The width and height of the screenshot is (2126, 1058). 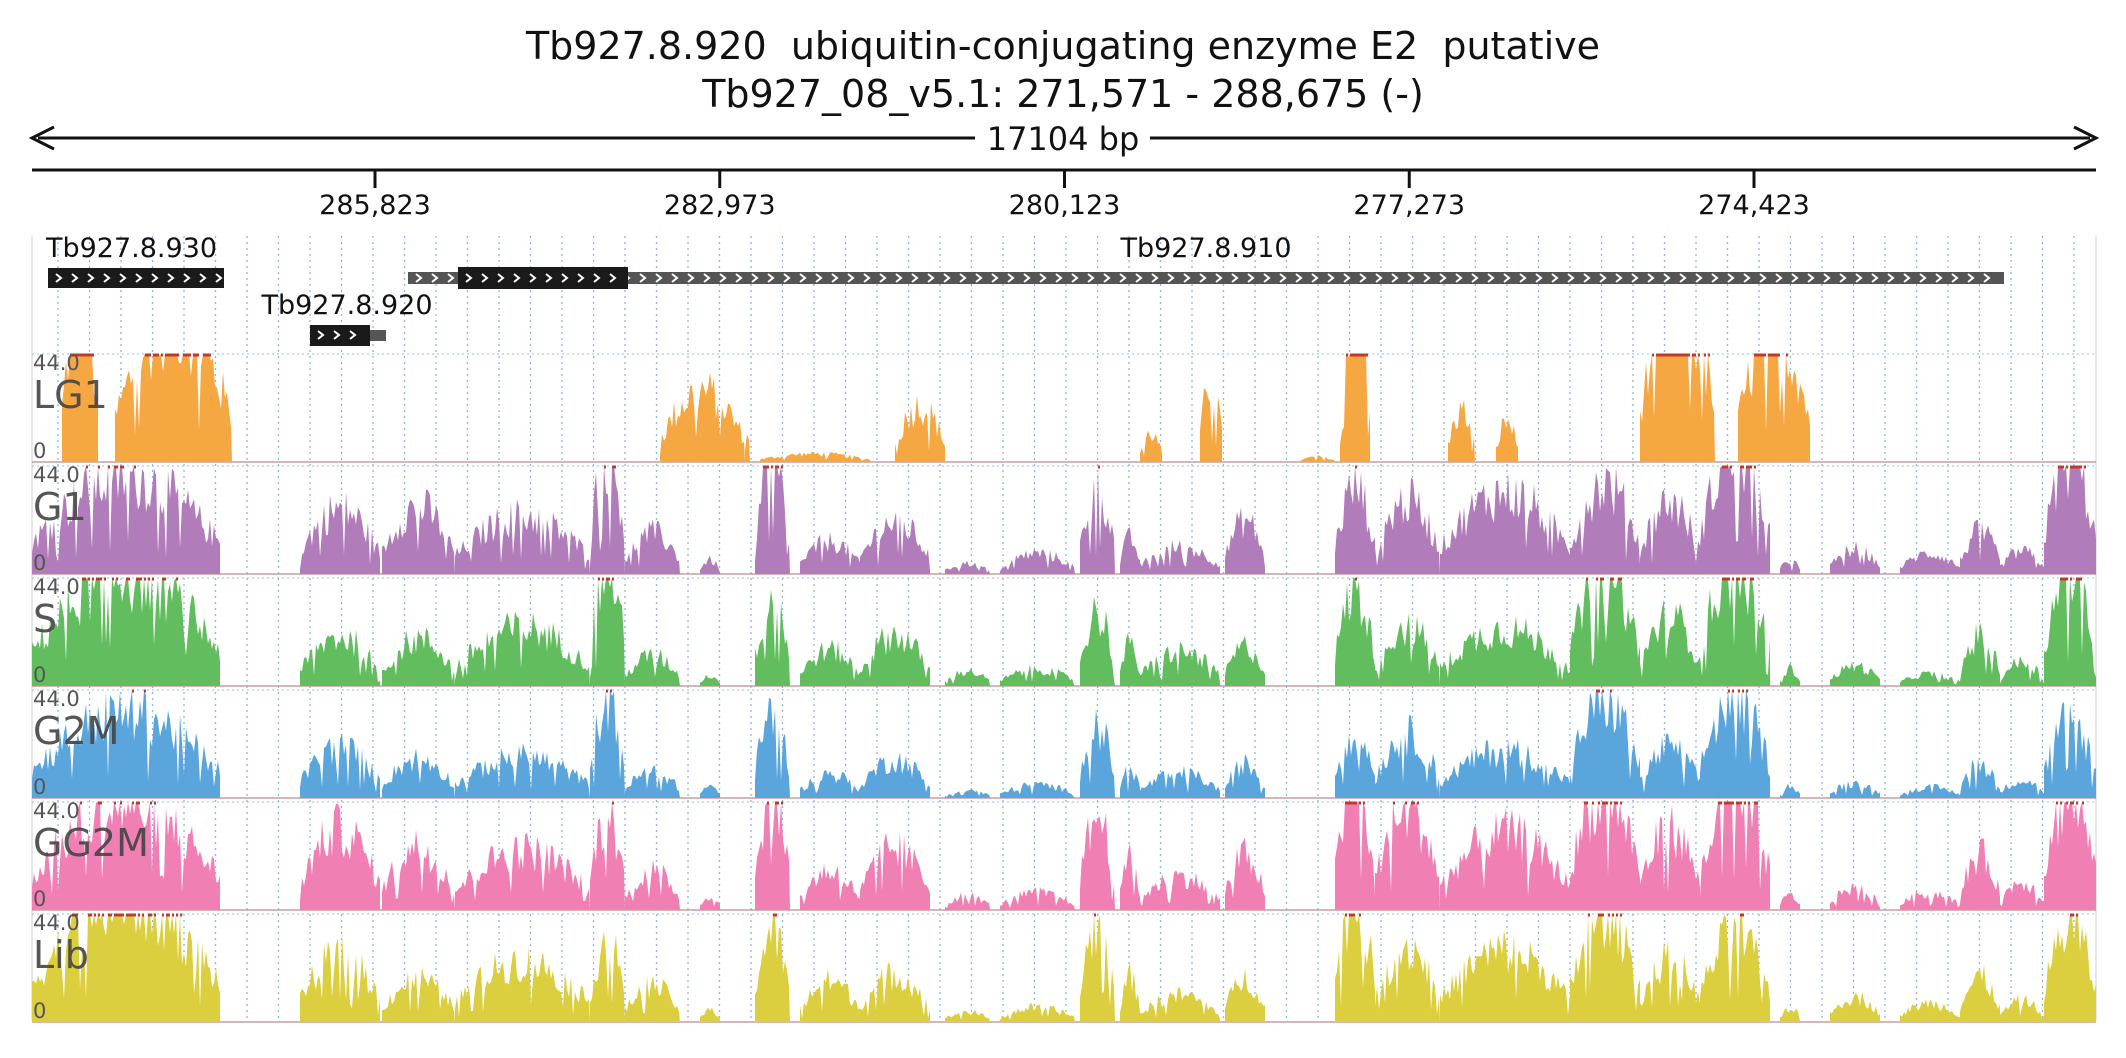 What do you see at coordinates (45, 619) in the screenshot?
I see `track-name-label: S` at bounding box center [45, 619].